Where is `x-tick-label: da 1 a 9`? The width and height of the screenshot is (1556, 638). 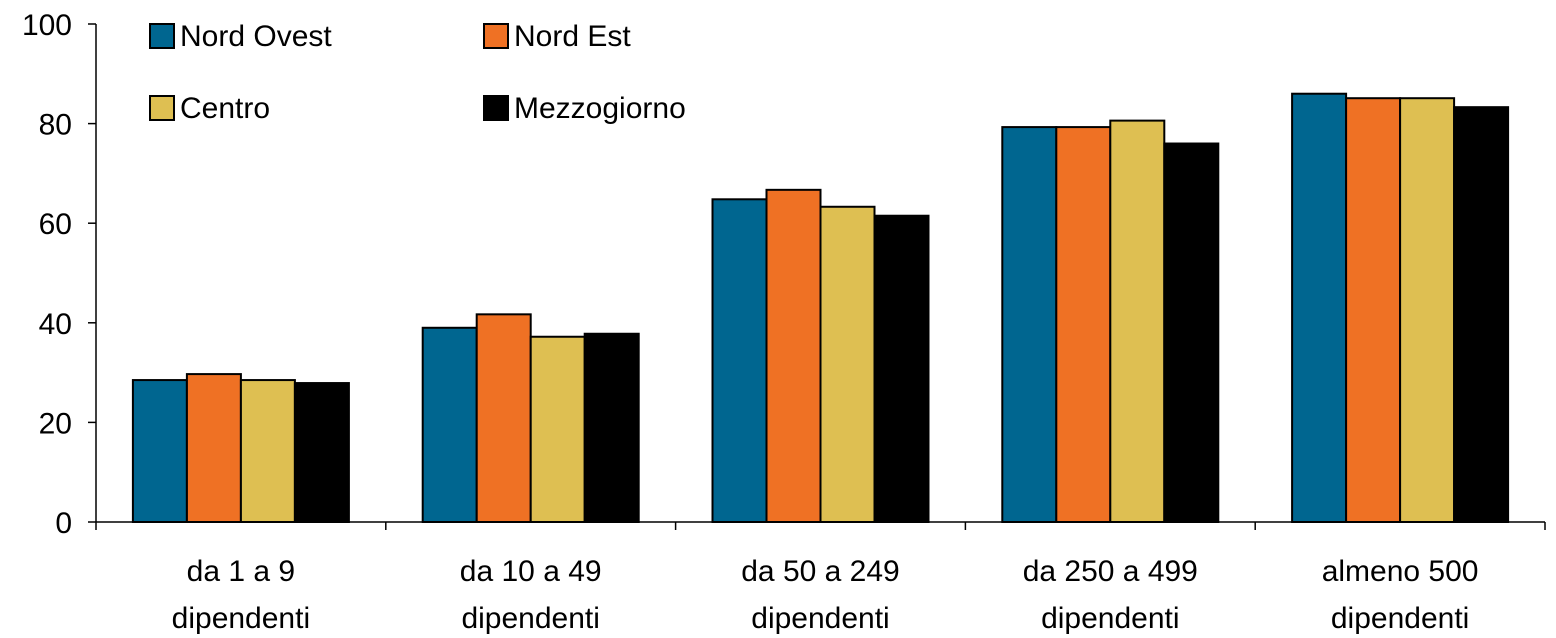 x-tick-label: da 1 a 9 is located at coordinates (241, 571).